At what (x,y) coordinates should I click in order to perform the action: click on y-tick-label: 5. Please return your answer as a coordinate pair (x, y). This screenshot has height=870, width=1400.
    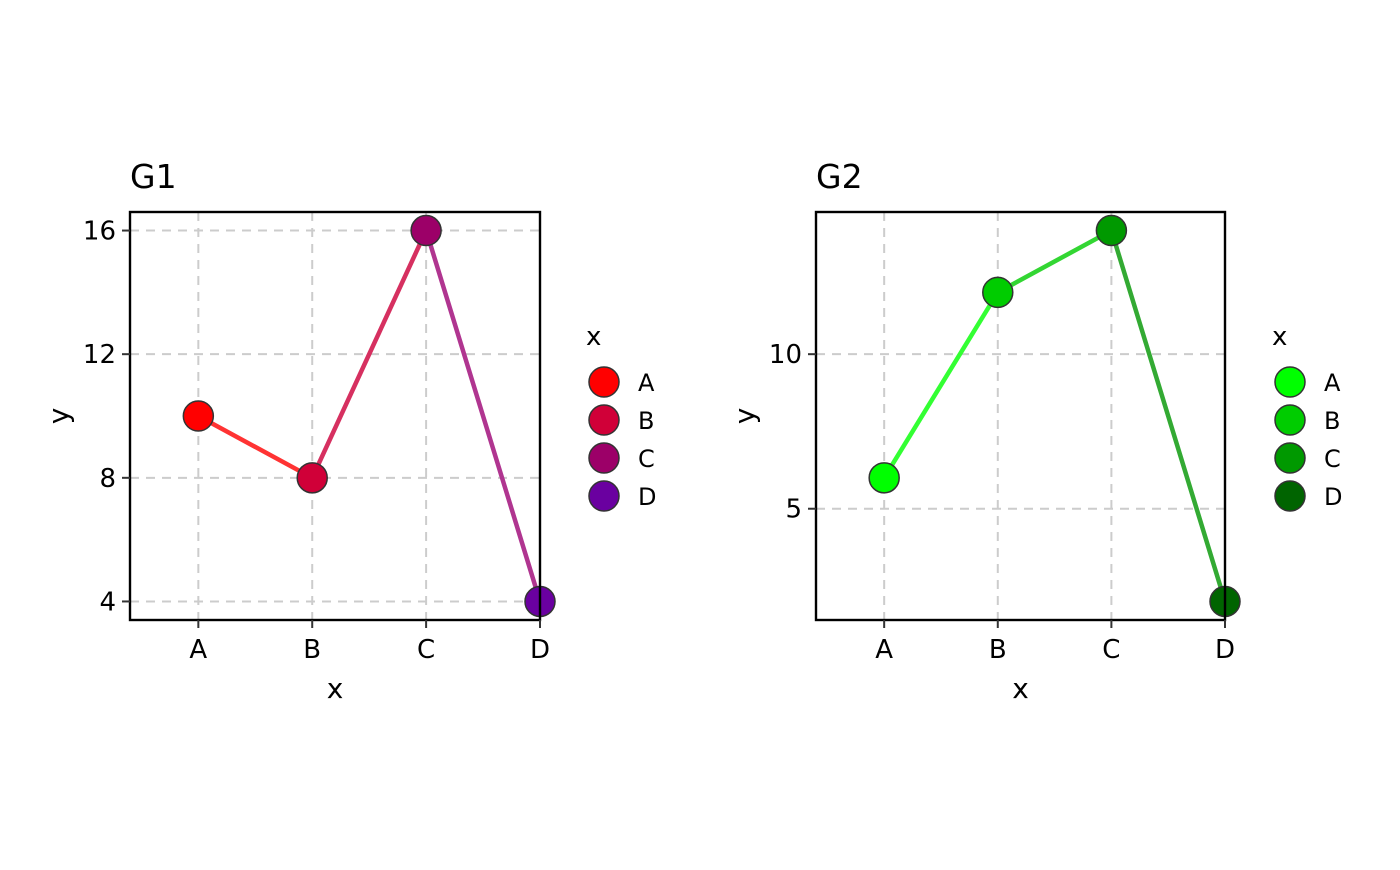
    Looking at the image, I should click on (793, 510).